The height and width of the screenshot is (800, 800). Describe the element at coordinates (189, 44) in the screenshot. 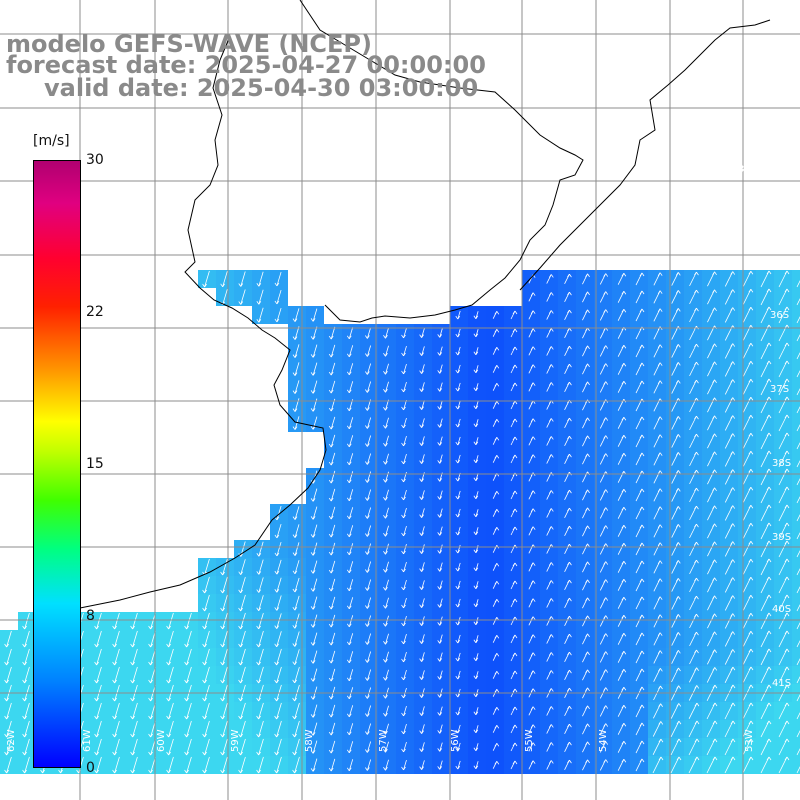

I see `model-title: modelo GEFS-WAVE (NCEP)` at that location.